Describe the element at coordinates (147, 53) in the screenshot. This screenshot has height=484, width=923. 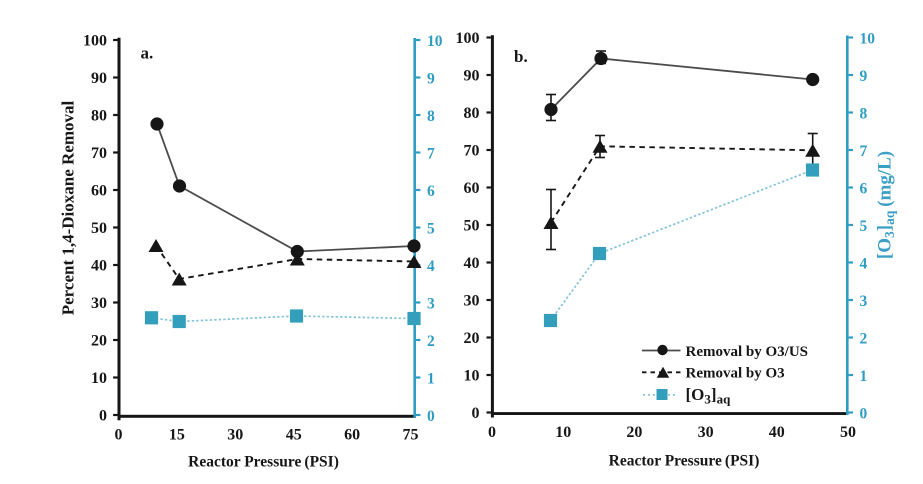
I see `svg-text: a.` at that location.